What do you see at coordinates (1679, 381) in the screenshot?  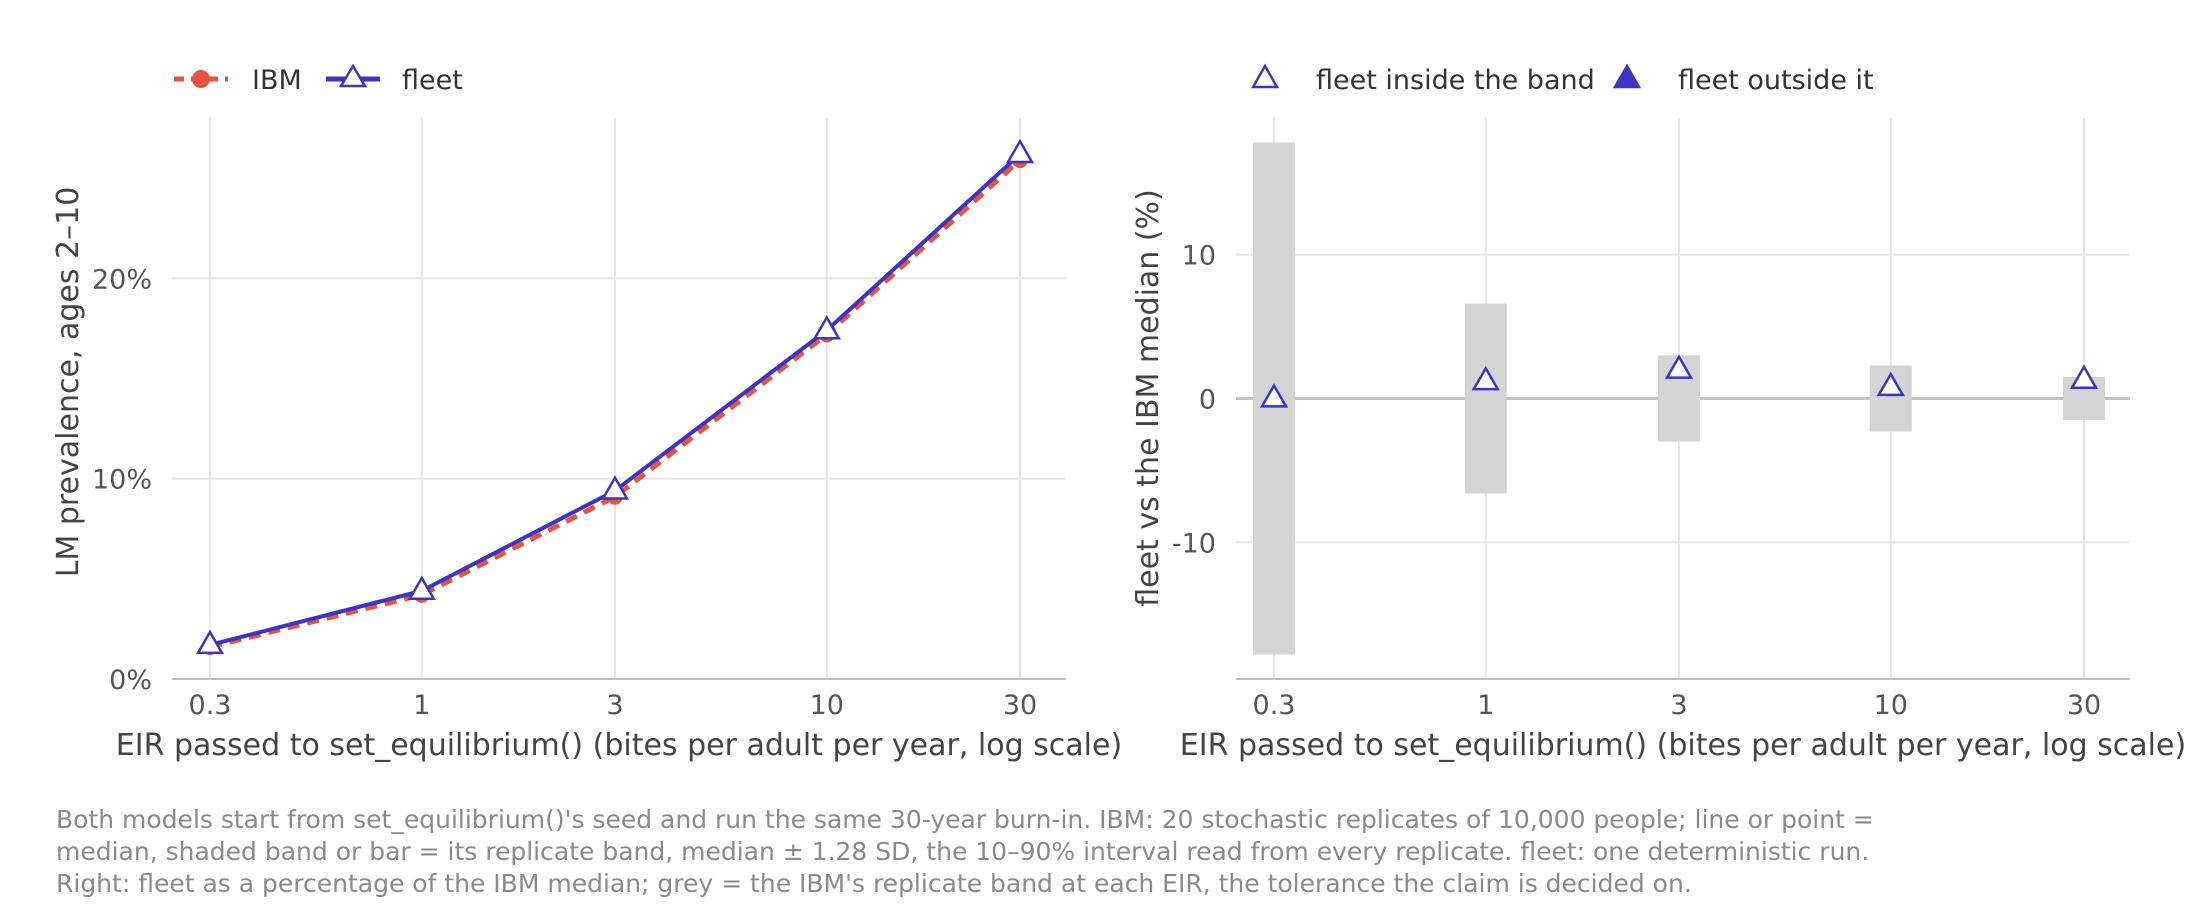 I see `right-fleet-points` at bounding box center [1679, 381].